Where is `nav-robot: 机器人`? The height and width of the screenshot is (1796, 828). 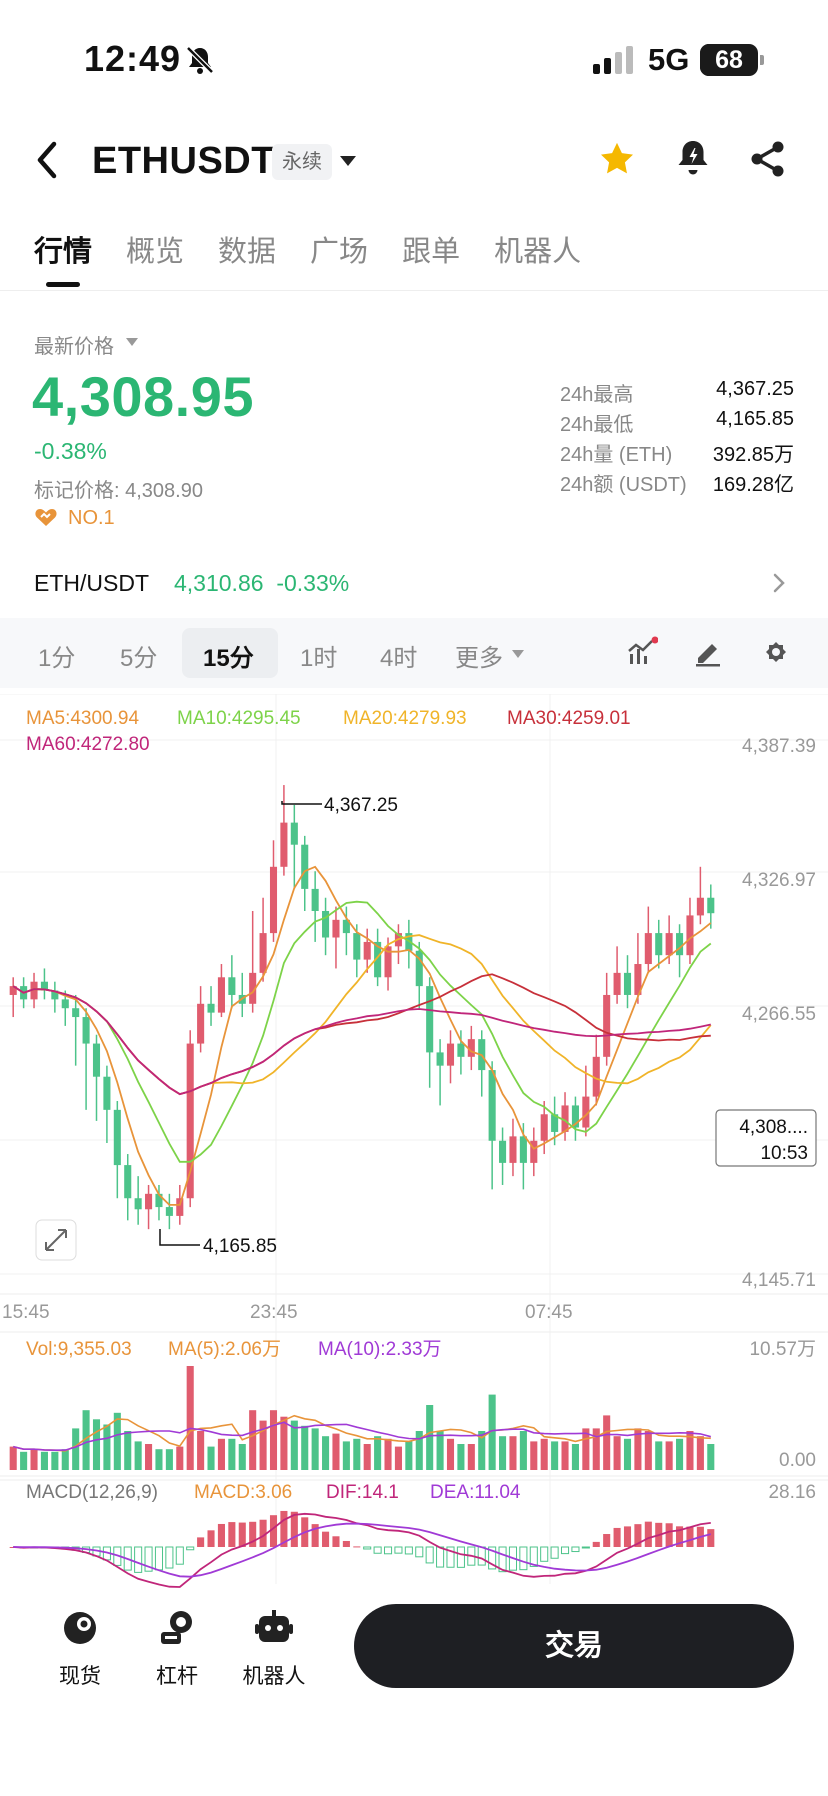 nav-robot: 机器人 is located at coordinates (274, 1649).